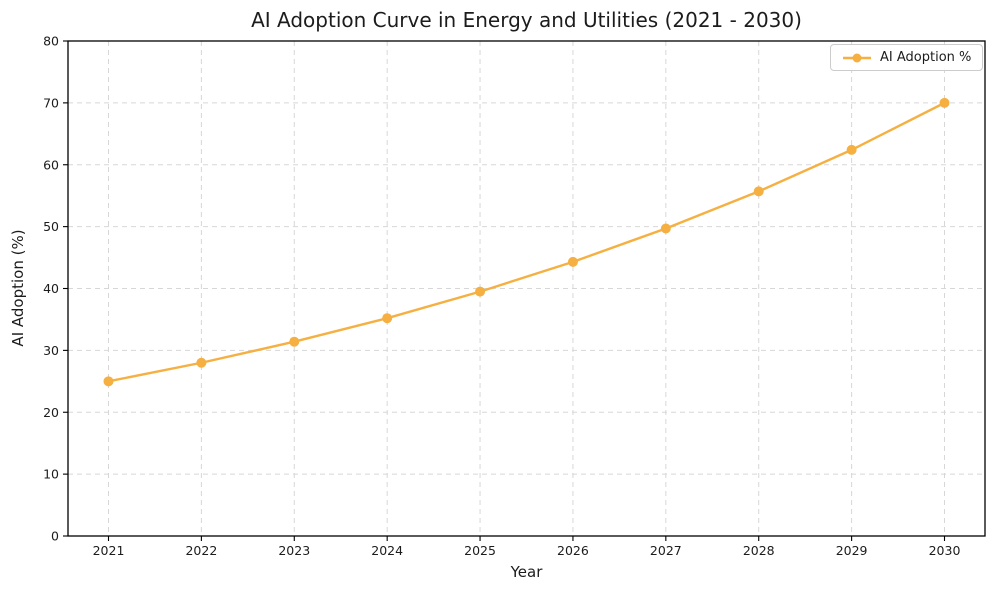 This screenshot has height=600, width=1000. I want to click on legend: AI Adoption %, so click(907, 57).